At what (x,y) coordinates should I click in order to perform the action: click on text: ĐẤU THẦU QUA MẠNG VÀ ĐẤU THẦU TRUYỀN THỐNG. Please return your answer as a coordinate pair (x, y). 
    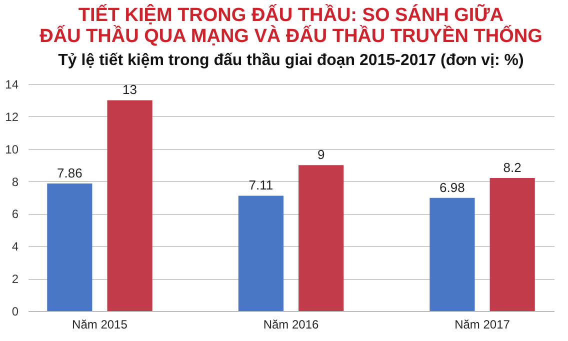
    Looking at the image, I should click on (291, 36).